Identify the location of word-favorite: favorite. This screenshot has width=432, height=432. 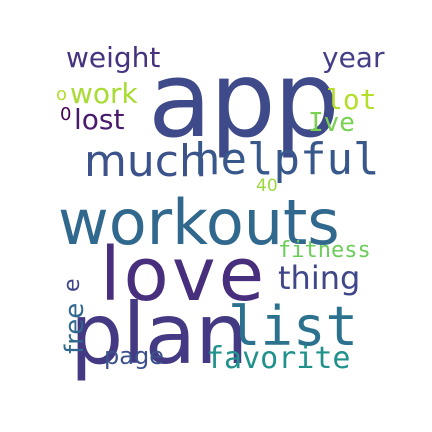
(278, 358).